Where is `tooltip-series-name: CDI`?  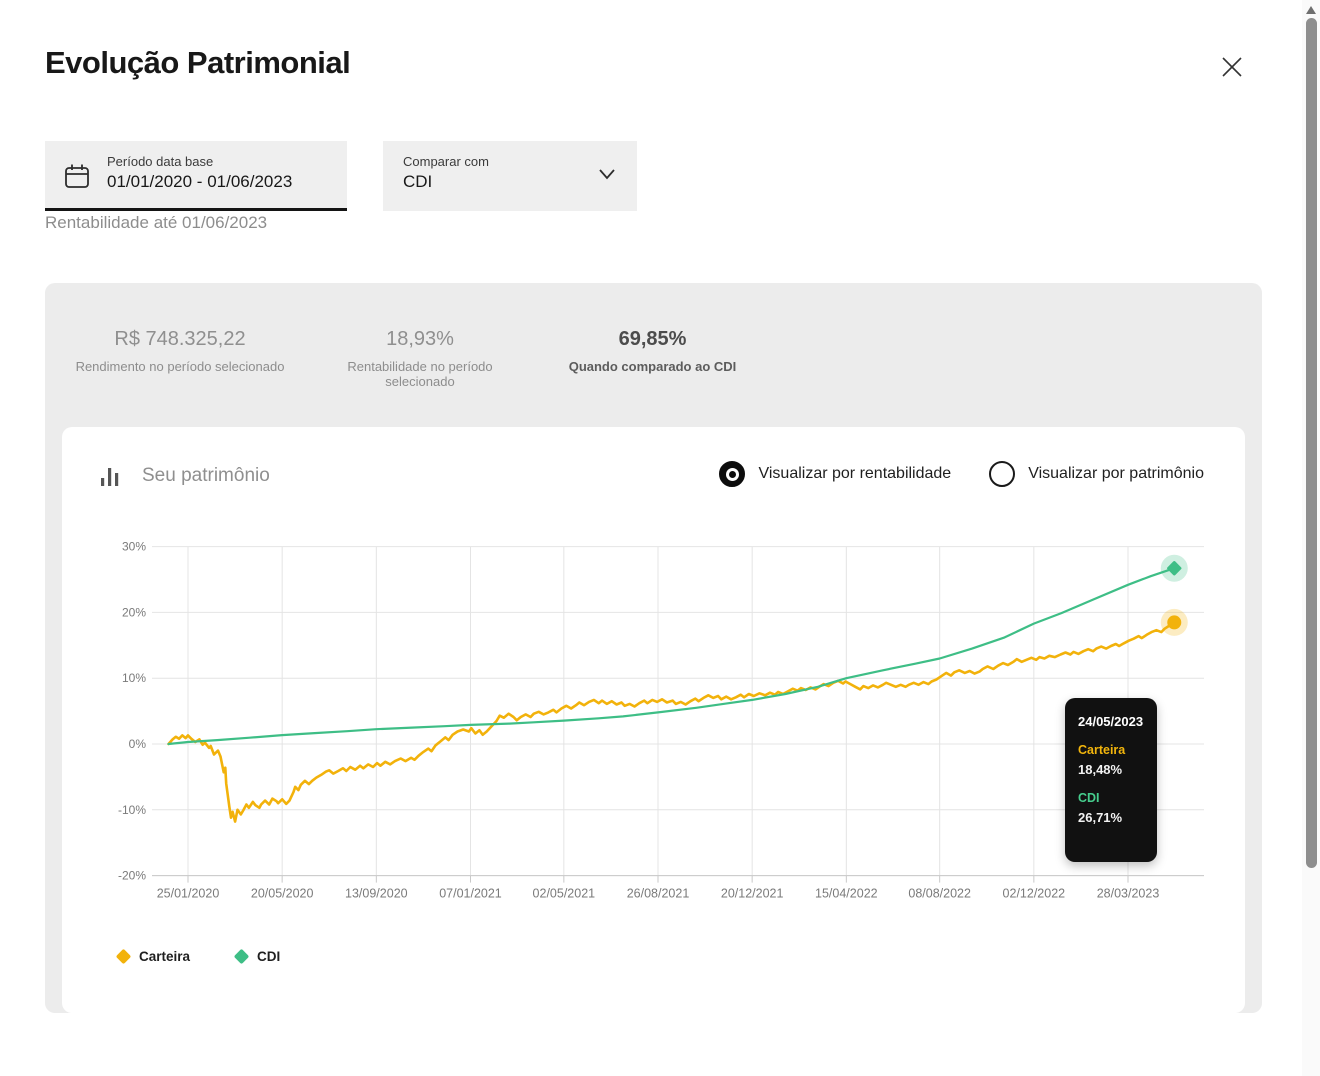 tooltip-series-name: CDI is located at coordinates (1089, 798).